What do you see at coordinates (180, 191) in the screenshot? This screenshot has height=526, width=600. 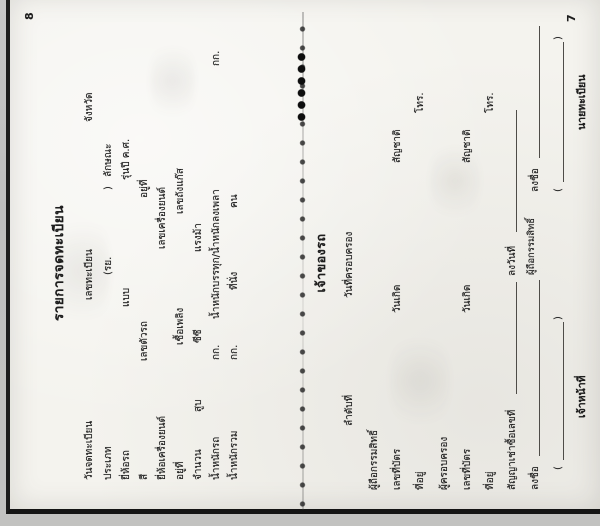 I see `field-label-gas-tank-number: เลขถังแก๊ส` at bounding box center [180, 191].